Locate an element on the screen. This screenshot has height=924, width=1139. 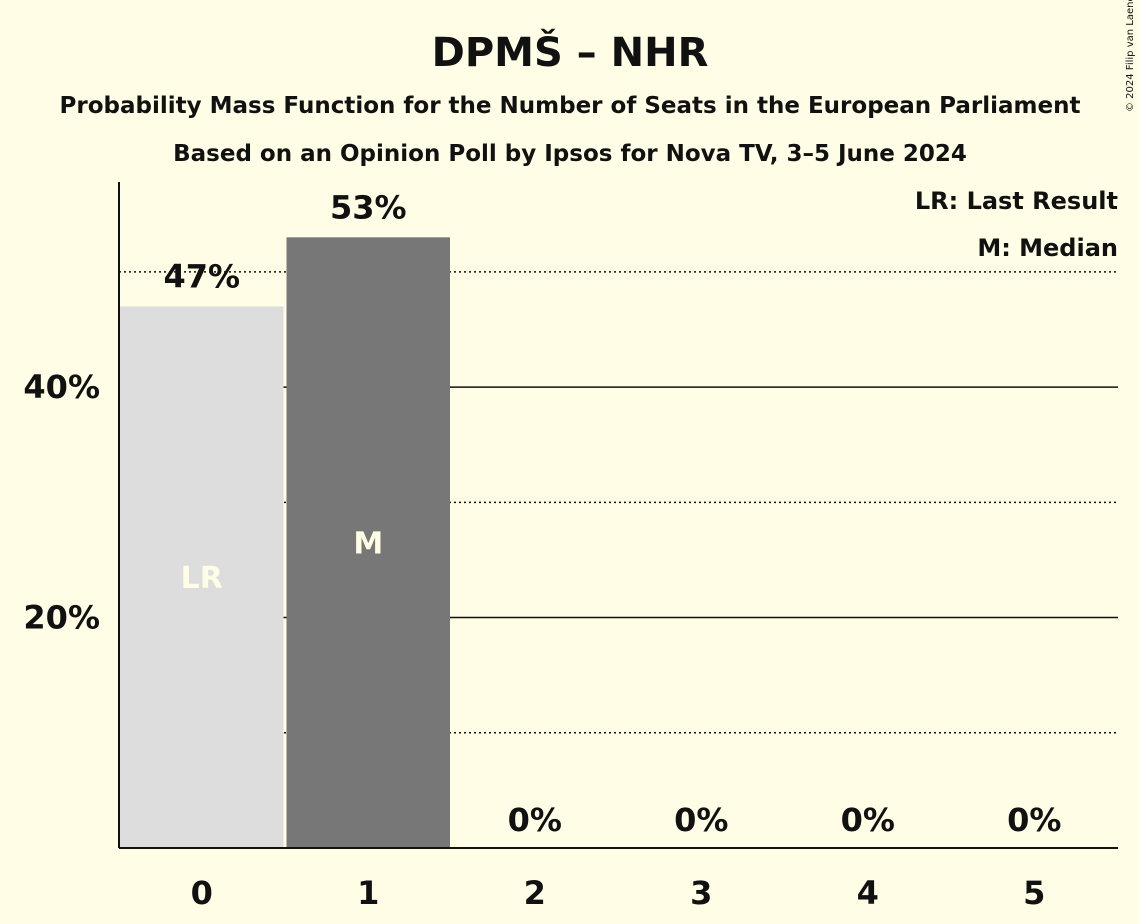
x-tick-label-2: 2 is located at coordinates (535, 893).